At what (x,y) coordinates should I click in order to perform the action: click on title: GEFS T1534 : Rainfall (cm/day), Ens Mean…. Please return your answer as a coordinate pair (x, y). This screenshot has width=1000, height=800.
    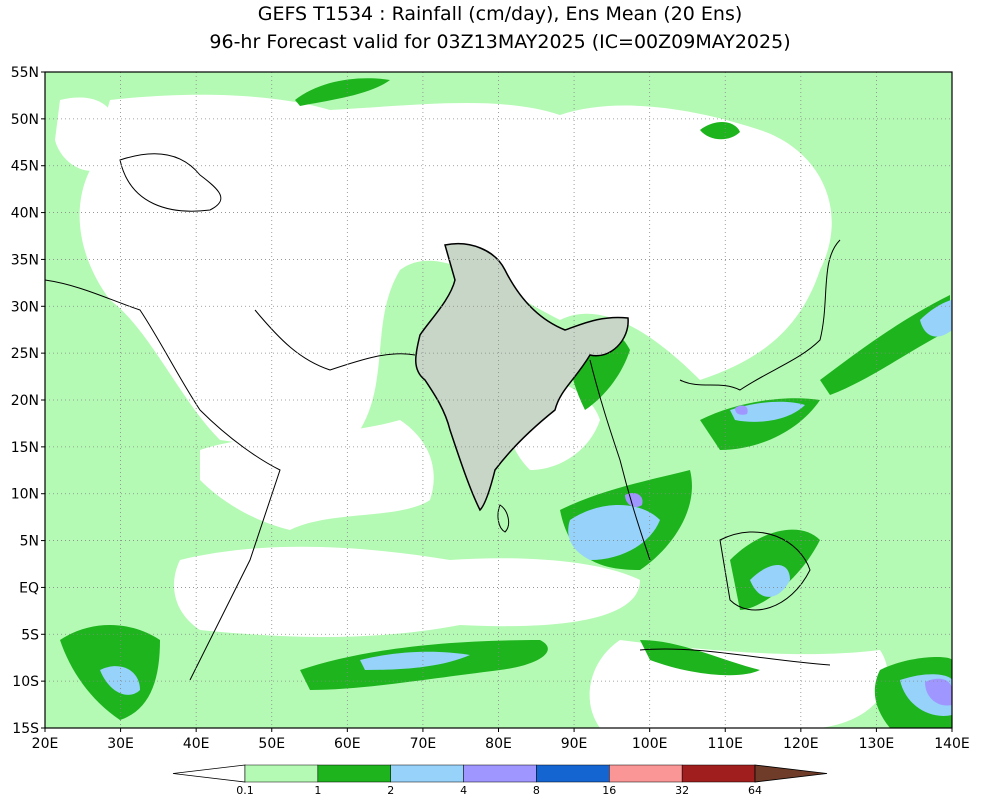
    Looking at the image, I should click on (500, 14).